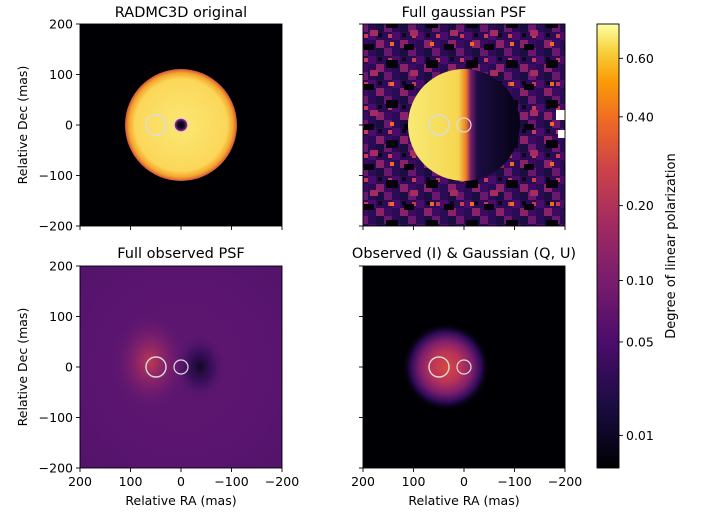 This screenshot has width=702, height=513. Describe the element at coordinates (200, 367) in the screenshot. I see `dark-lobe` at that location.